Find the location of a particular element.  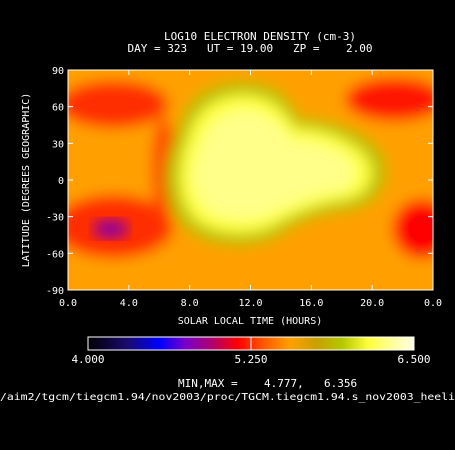

chart-title: LOG10 ELECTRON DENSITY (cm-3) is located at coordinates (260, 36).